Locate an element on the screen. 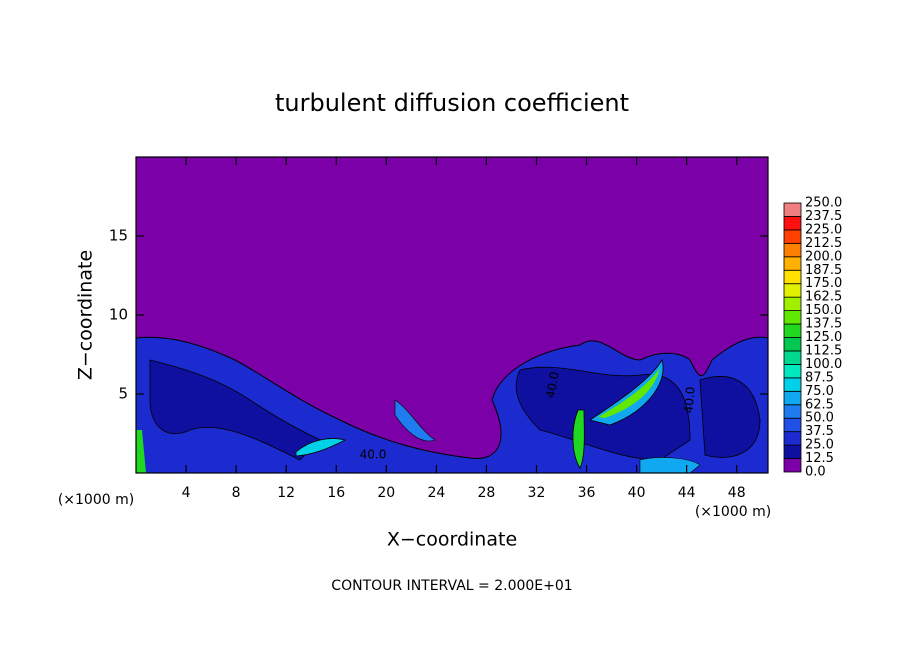 The width and height of the screenshot is (904, 658). x-tick-label: 20 is located at coordinates (386, 493).